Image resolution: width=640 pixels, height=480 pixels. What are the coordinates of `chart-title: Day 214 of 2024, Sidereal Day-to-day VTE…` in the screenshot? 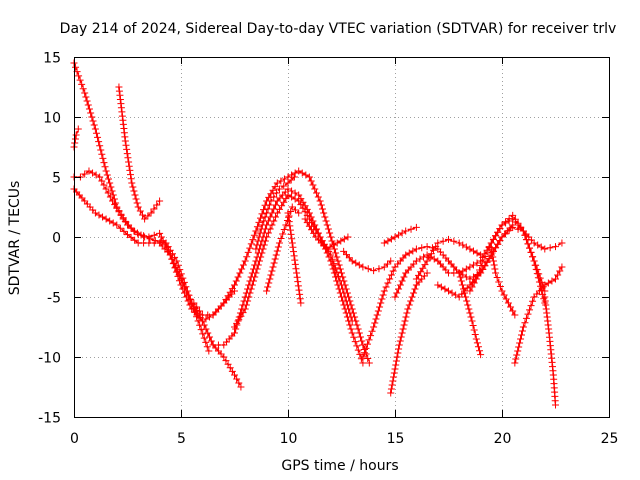 It's located at (338, 29).